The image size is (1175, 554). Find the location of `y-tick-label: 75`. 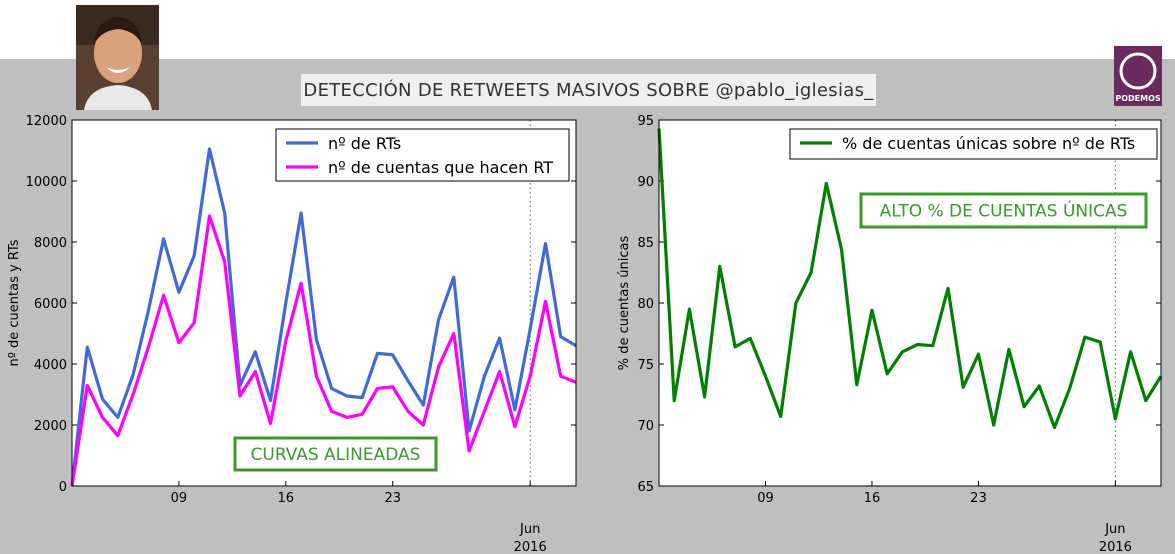

y-tick-label: 75 is located at coordinates (645, 365).